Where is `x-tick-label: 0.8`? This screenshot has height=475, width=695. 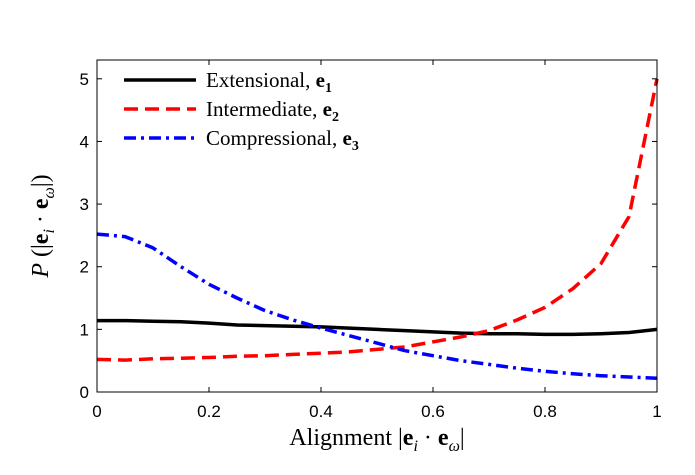 x-tick-label: 0.8 is located at coordinates (545, 411).